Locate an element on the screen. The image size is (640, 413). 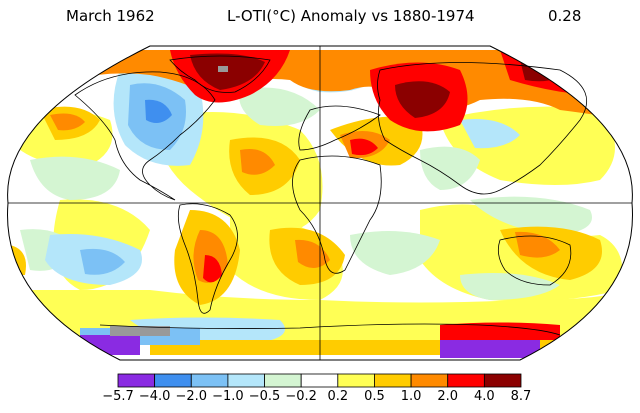
legend-label: 0.2 is located at coordinates (338, 396).